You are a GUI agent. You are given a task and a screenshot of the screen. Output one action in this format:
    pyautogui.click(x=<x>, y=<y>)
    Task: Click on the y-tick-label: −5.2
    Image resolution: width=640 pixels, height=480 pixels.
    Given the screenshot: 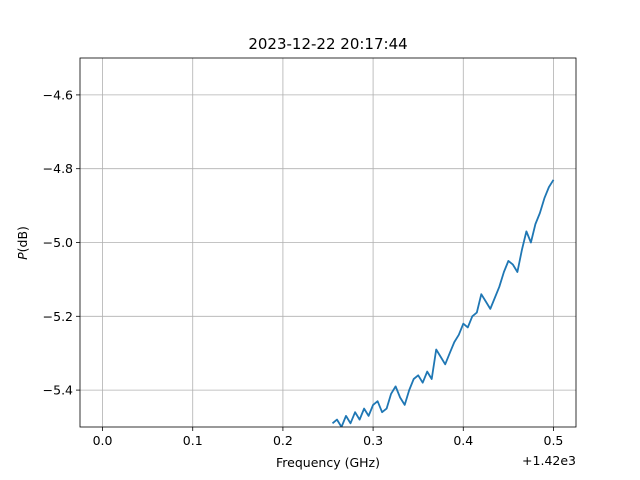 What is the action you would take?
    pyautogui.click(x=58, y=316)
    